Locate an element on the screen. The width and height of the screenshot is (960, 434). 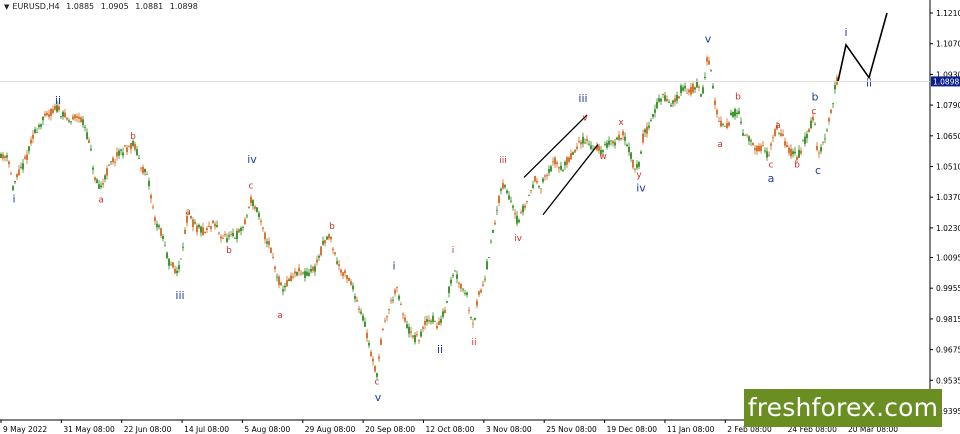
open-value: 1.0885 is located at coordinates (80, 6).